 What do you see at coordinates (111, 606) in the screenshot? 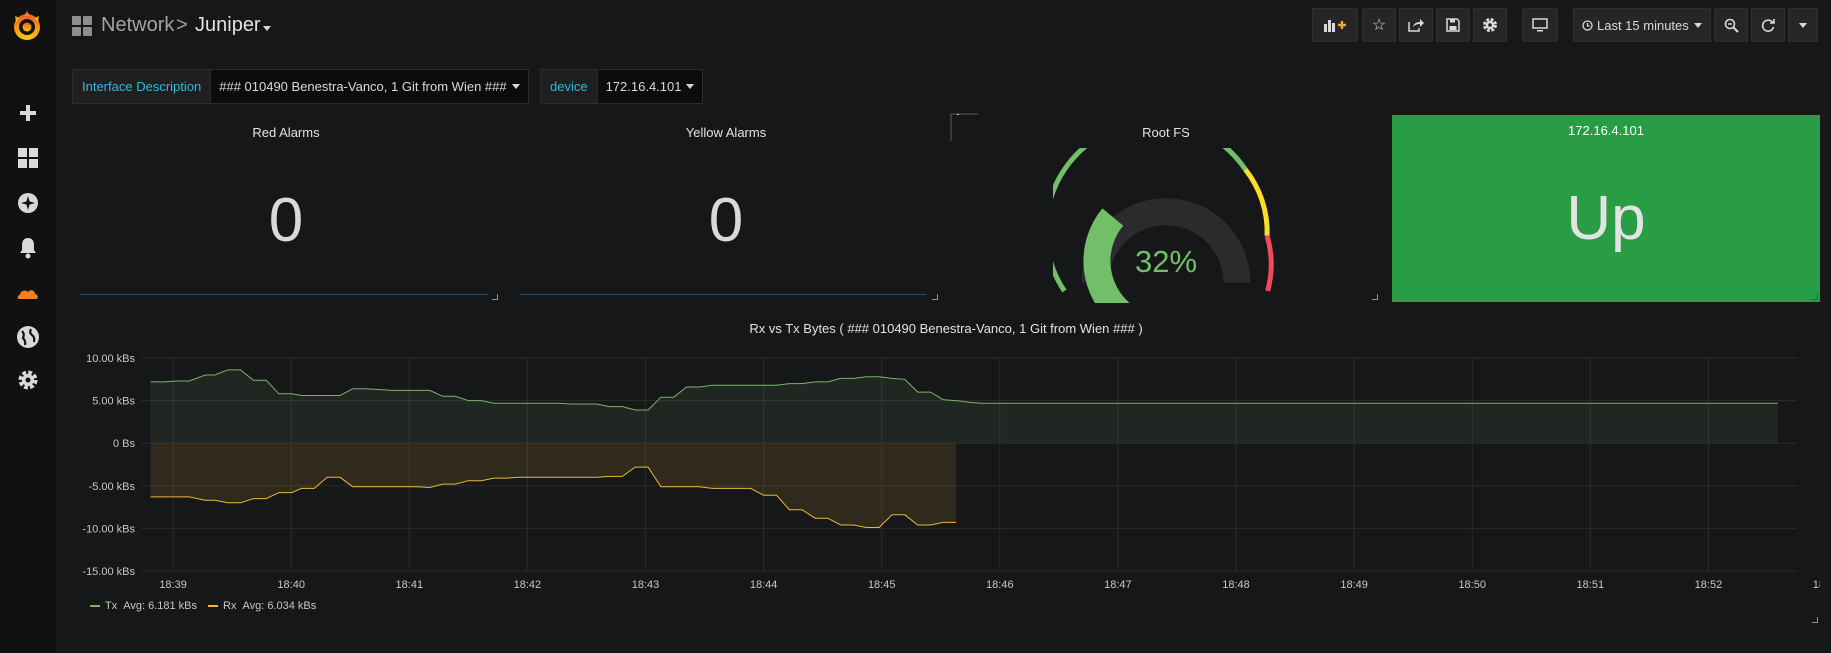
I see `legend-tx-name: Tx` at bounding box center [111, 606].